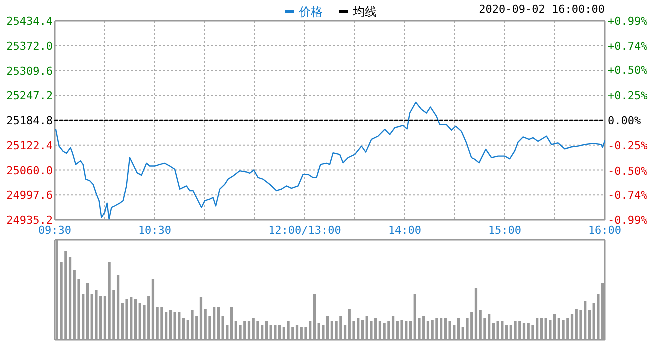  I want to click on x-tick-label: 15:00, so click(505, 230).